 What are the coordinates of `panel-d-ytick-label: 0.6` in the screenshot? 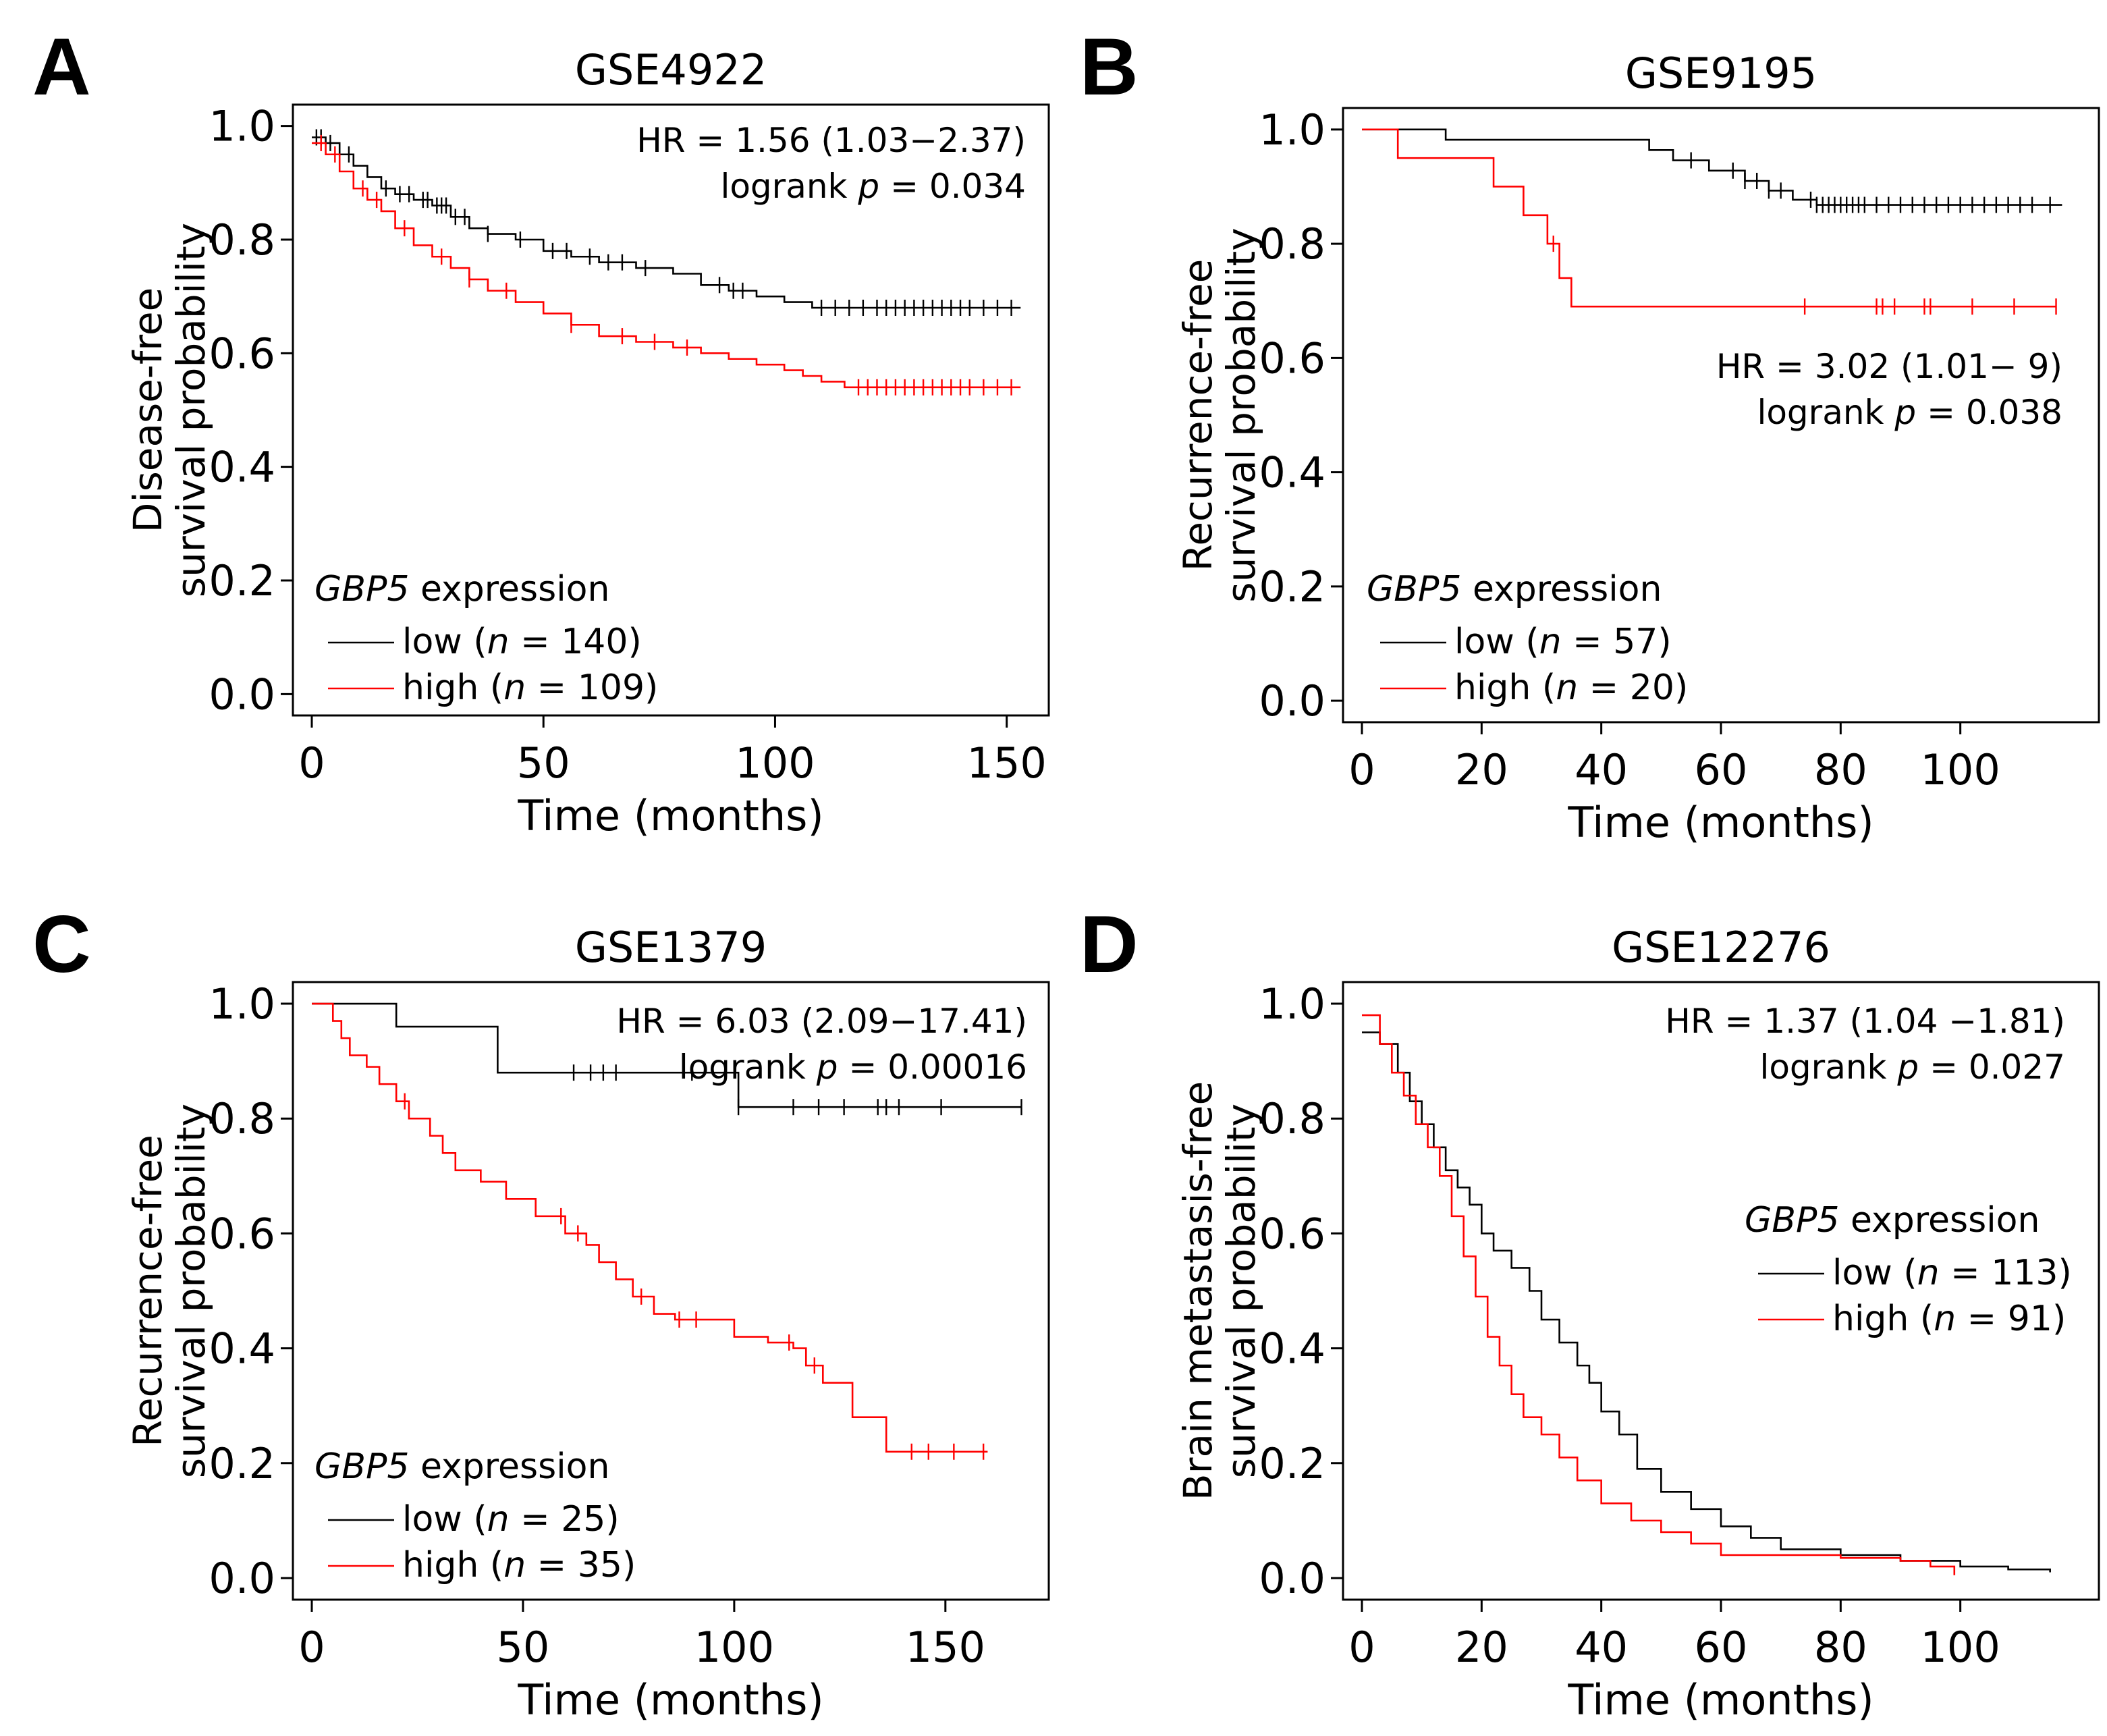 It's located at (1292, 1233).